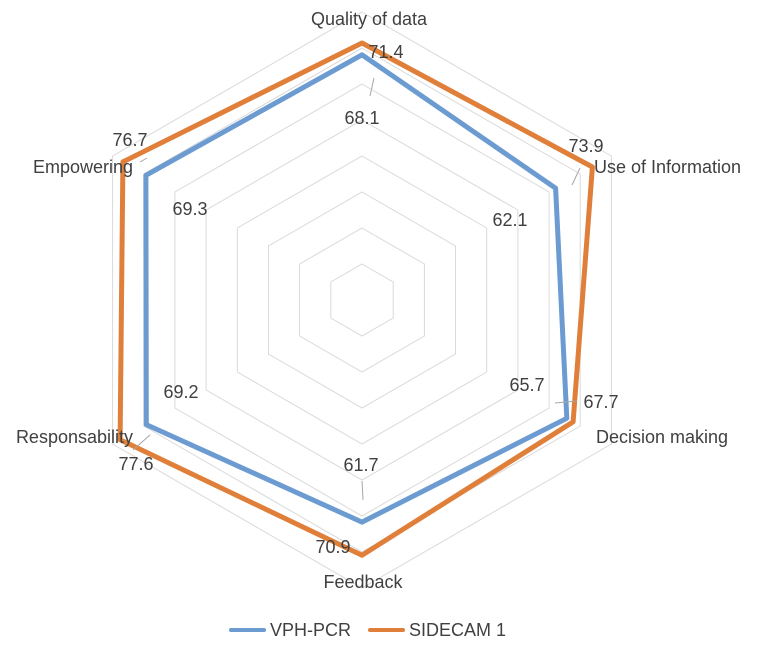  I want to click on axis-label-feedback: Feedback, so click(363, 582).